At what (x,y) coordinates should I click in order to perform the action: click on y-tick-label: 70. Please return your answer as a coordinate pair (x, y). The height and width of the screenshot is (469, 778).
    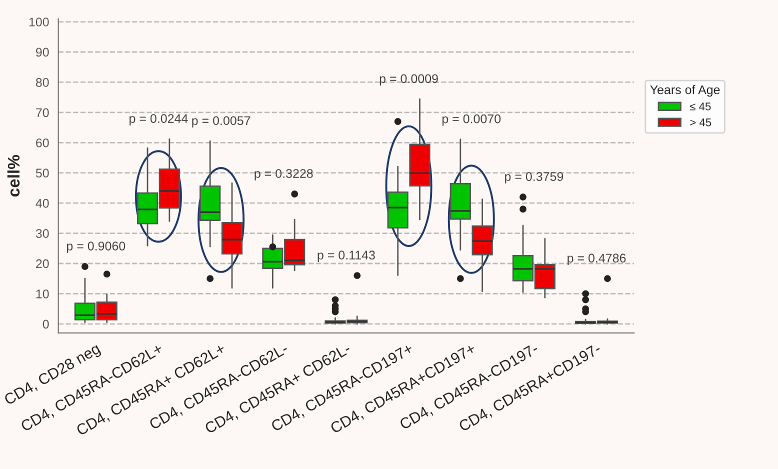
    Looking at the image, I should click on (42, 113).